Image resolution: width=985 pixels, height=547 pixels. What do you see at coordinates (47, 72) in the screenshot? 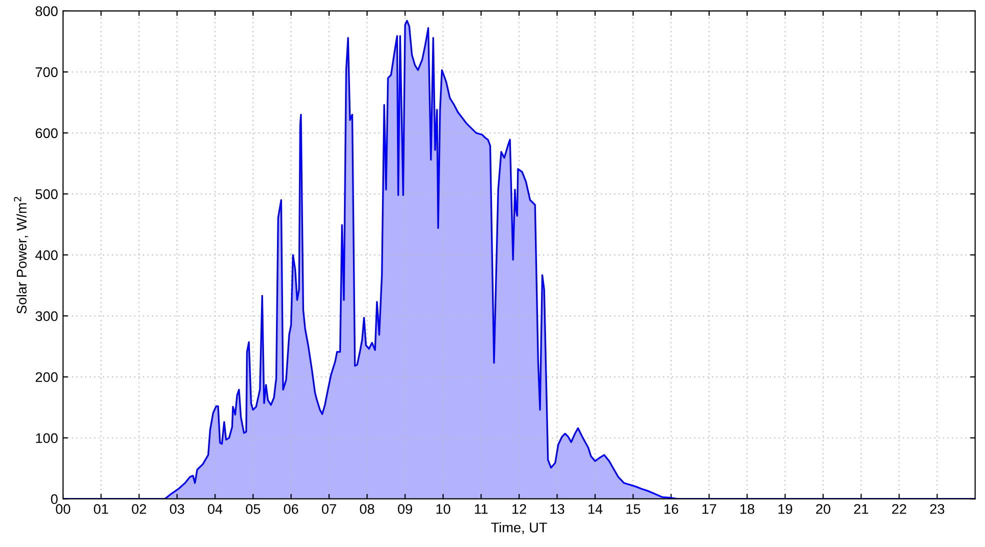
I see `y-tick-label: 700` at bounding box center [47, 72].